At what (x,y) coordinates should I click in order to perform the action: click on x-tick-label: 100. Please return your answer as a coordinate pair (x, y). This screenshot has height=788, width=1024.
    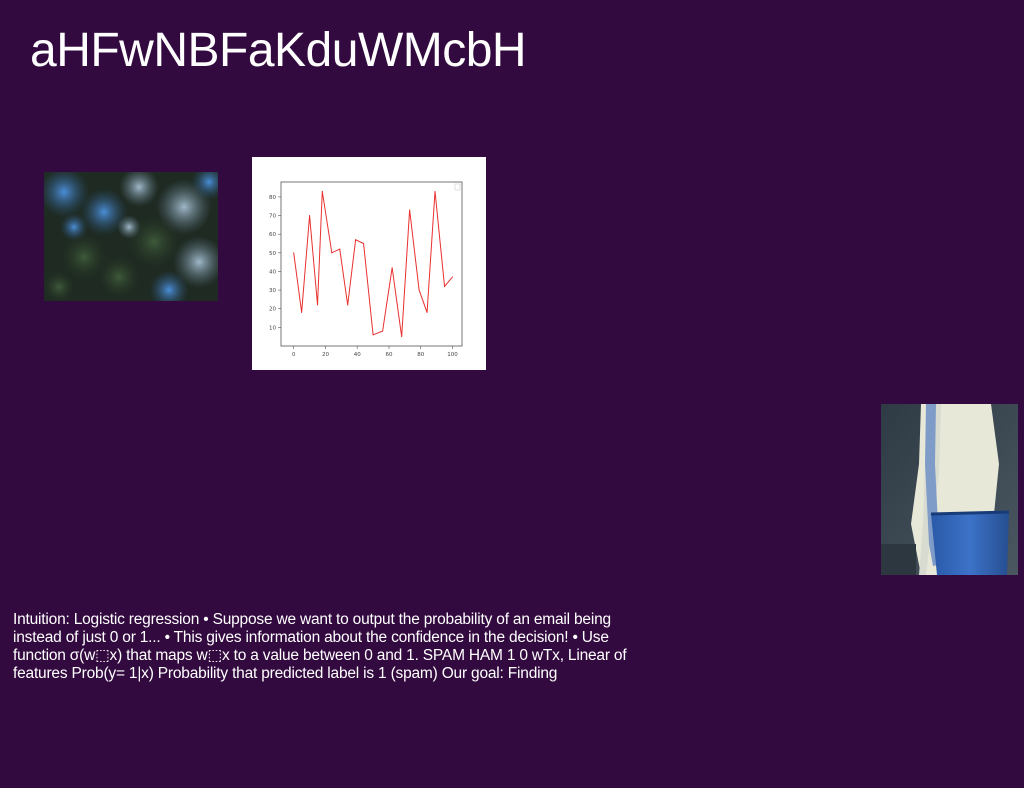
    Looking at the image, I should click on (452, 355).